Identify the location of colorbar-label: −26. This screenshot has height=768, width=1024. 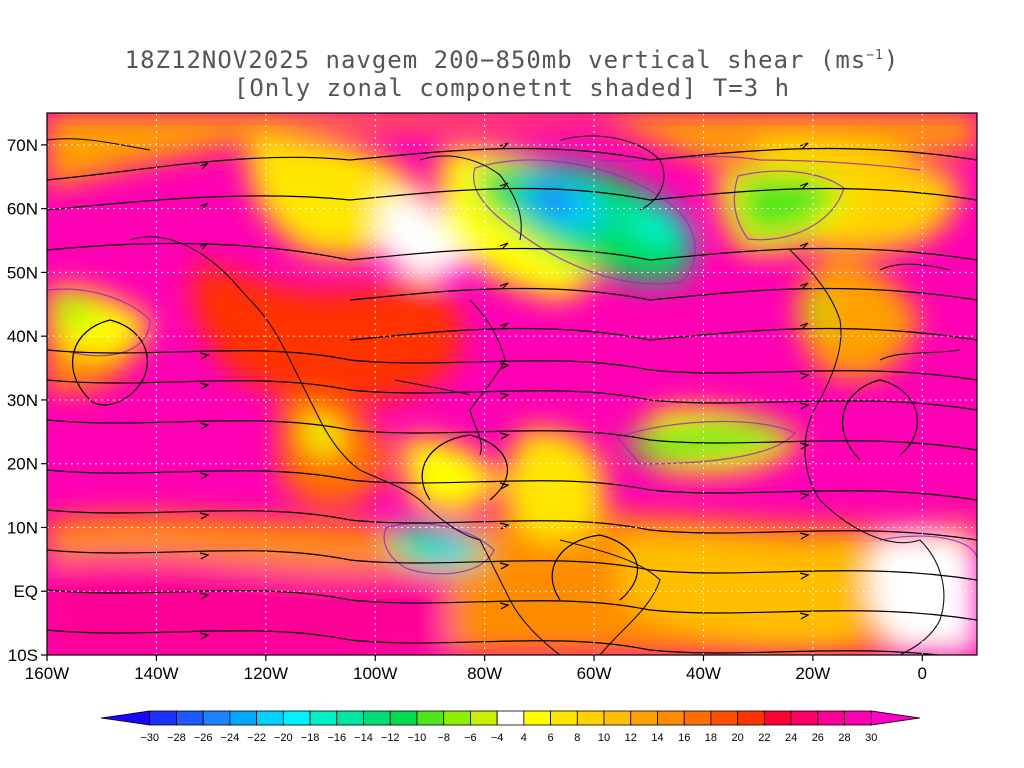
(203, 738).